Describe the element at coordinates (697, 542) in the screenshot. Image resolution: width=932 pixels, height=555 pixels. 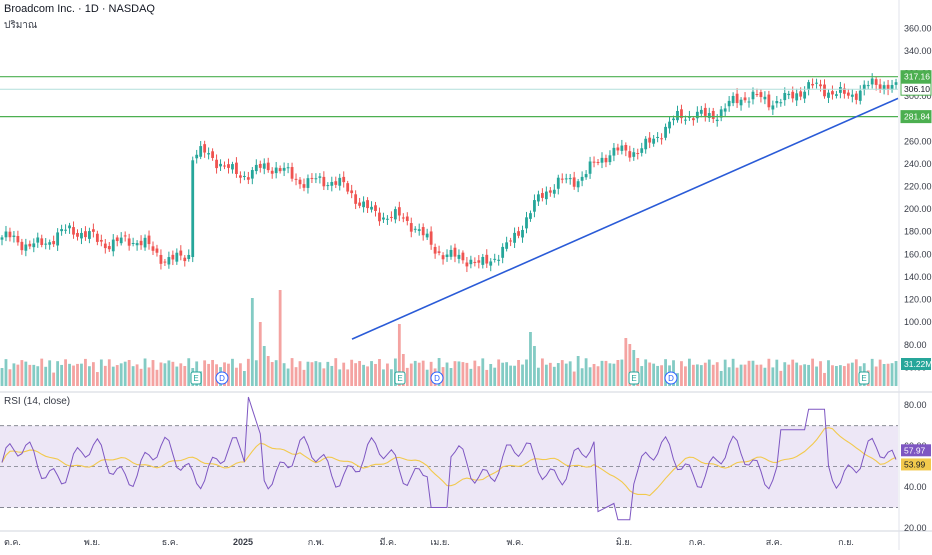
I see `time-axis-tick: ก.ค.` at that location.